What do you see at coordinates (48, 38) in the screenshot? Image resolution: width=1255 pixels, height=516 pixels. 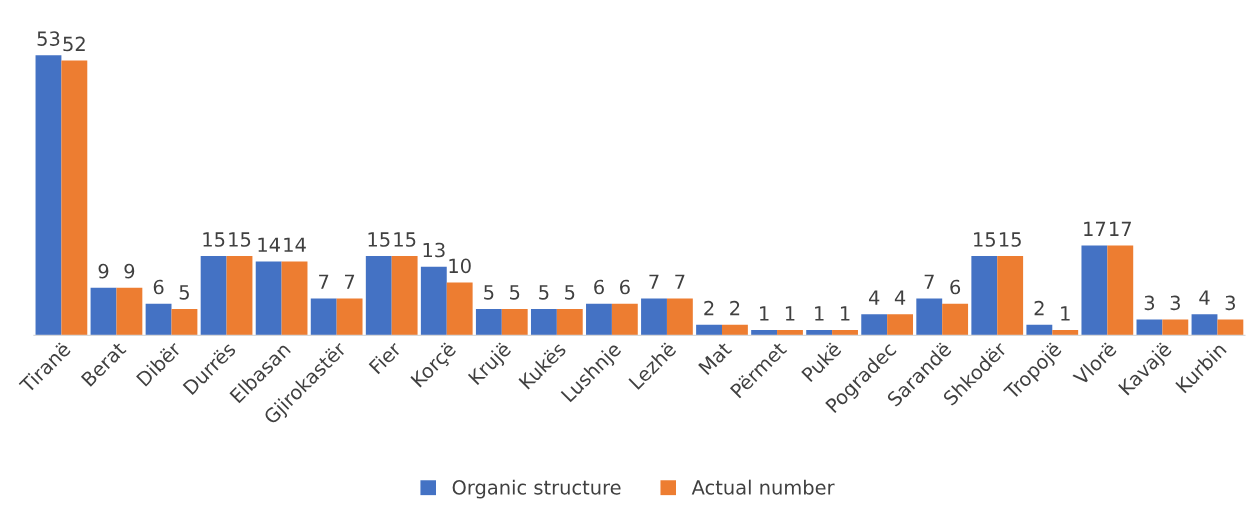 I see `data-label: 53` at bounding box center [48, 38].